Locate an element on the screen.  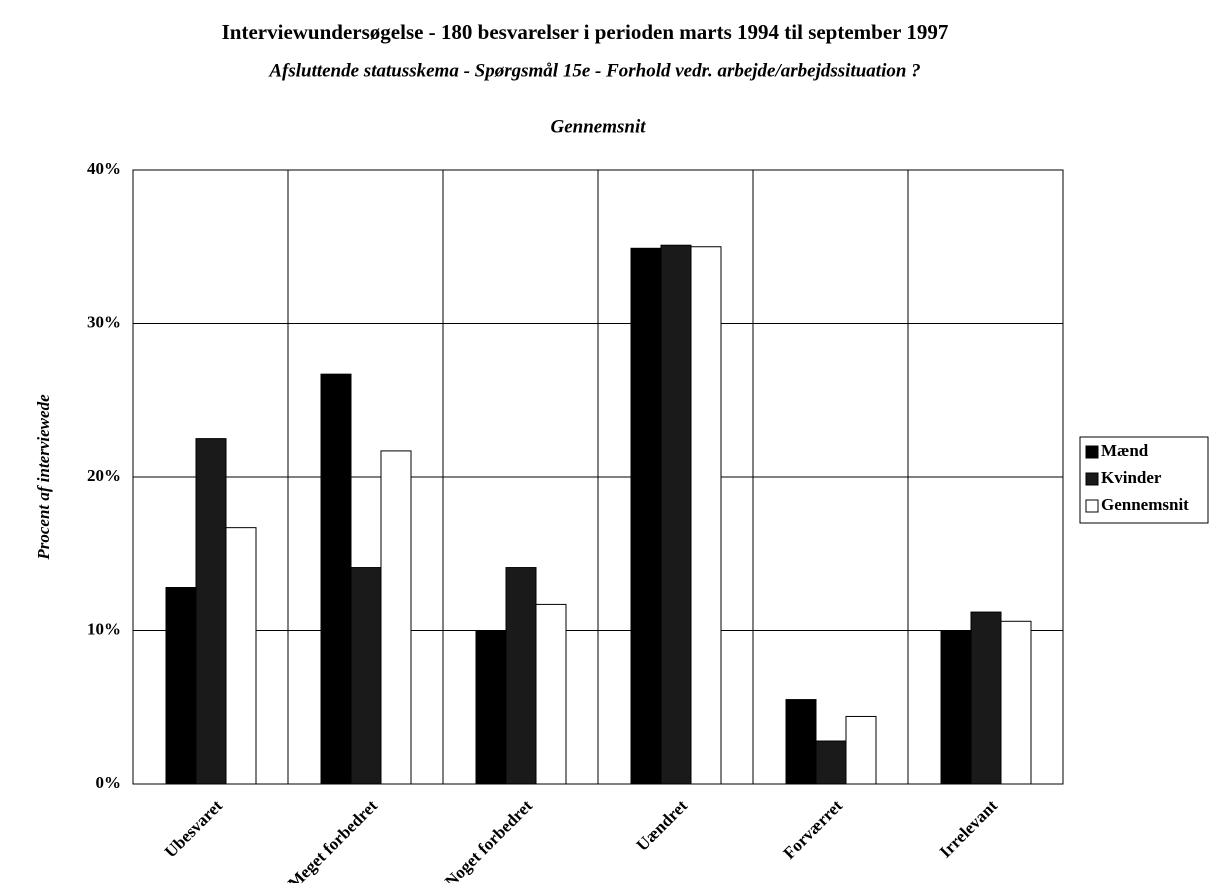
x-tick-label: Uændret is located at coordinates (661, 825).